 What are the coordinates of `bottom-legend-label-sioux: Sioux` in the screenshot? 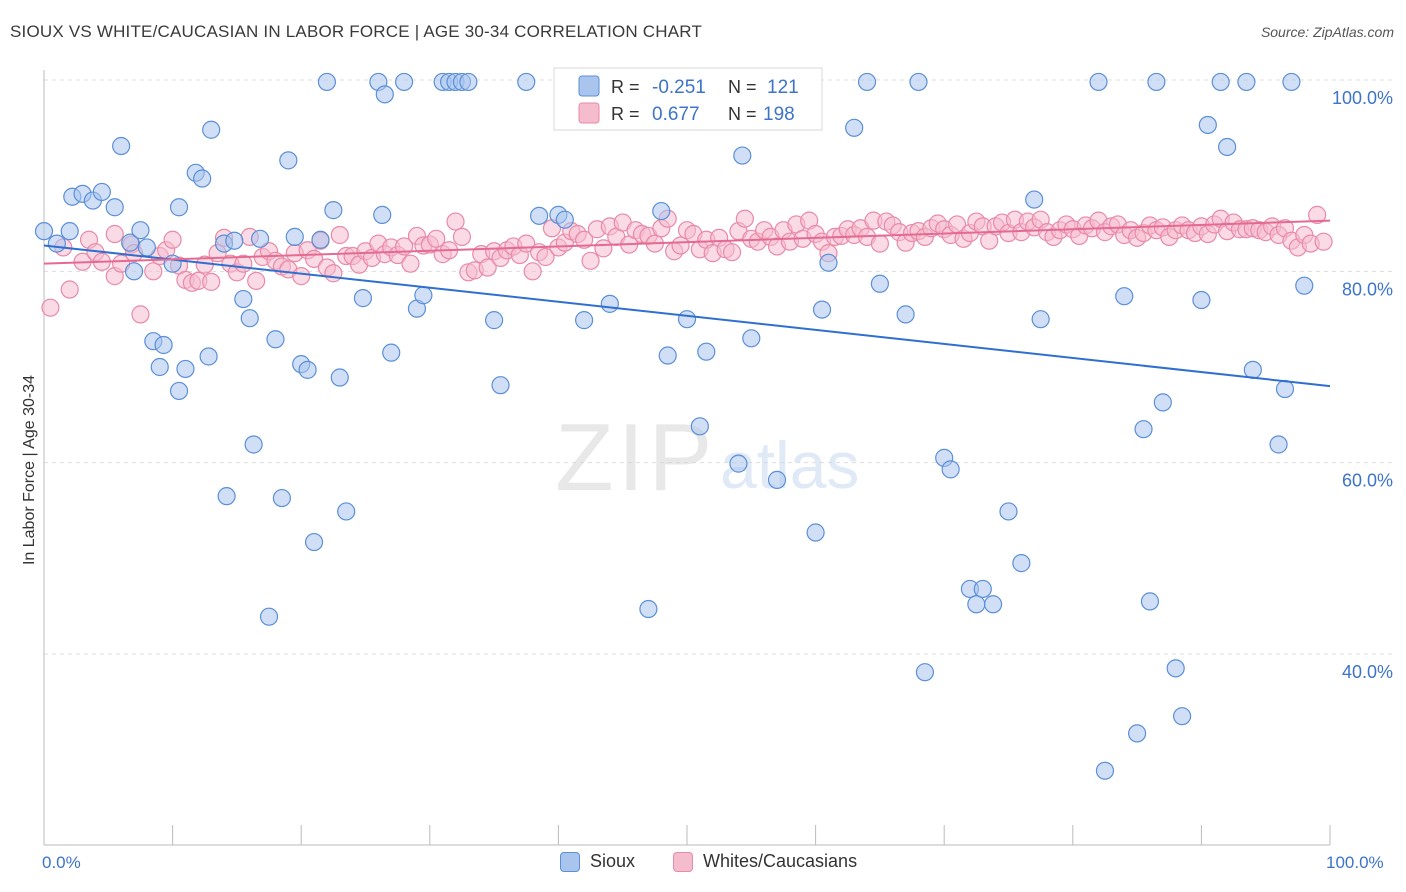 It's located at (613, 861).